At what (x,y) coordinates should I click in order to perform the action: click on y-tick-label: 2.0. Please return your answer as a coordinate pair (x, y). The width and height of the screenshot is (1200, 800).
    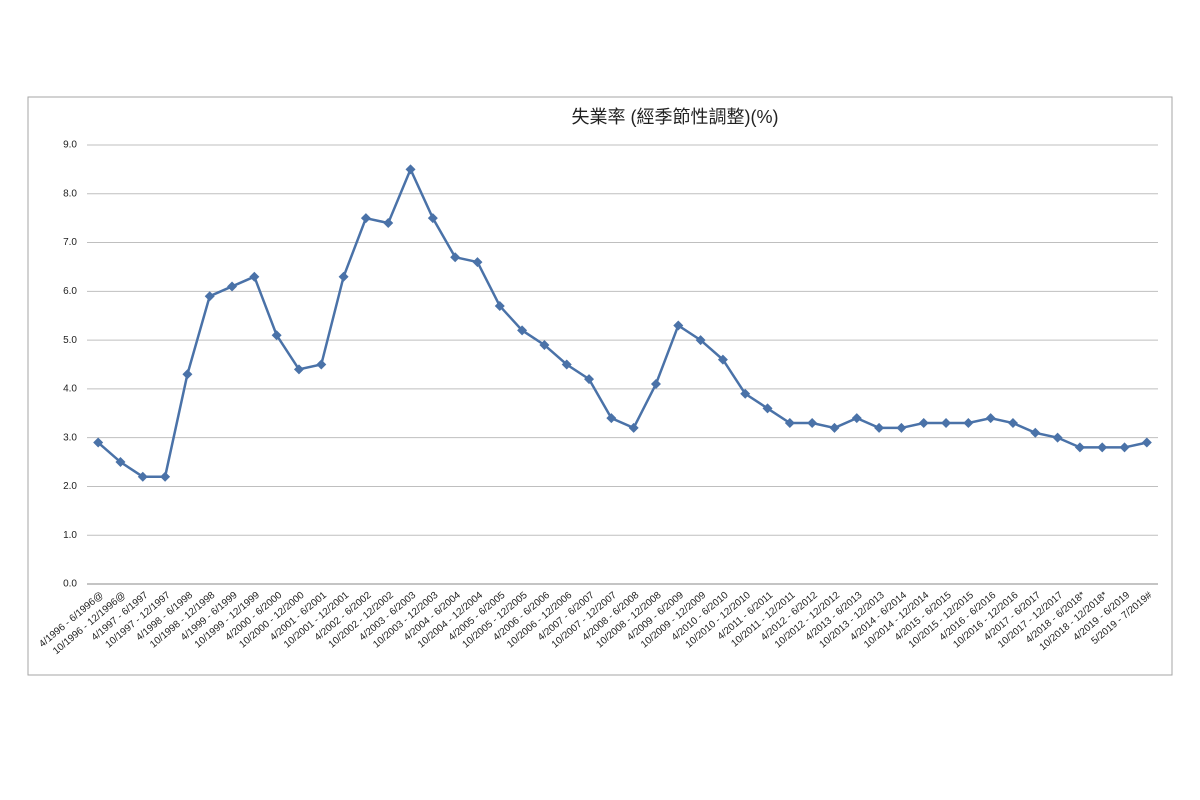
    Looking at the image, I should click on (70, 486).